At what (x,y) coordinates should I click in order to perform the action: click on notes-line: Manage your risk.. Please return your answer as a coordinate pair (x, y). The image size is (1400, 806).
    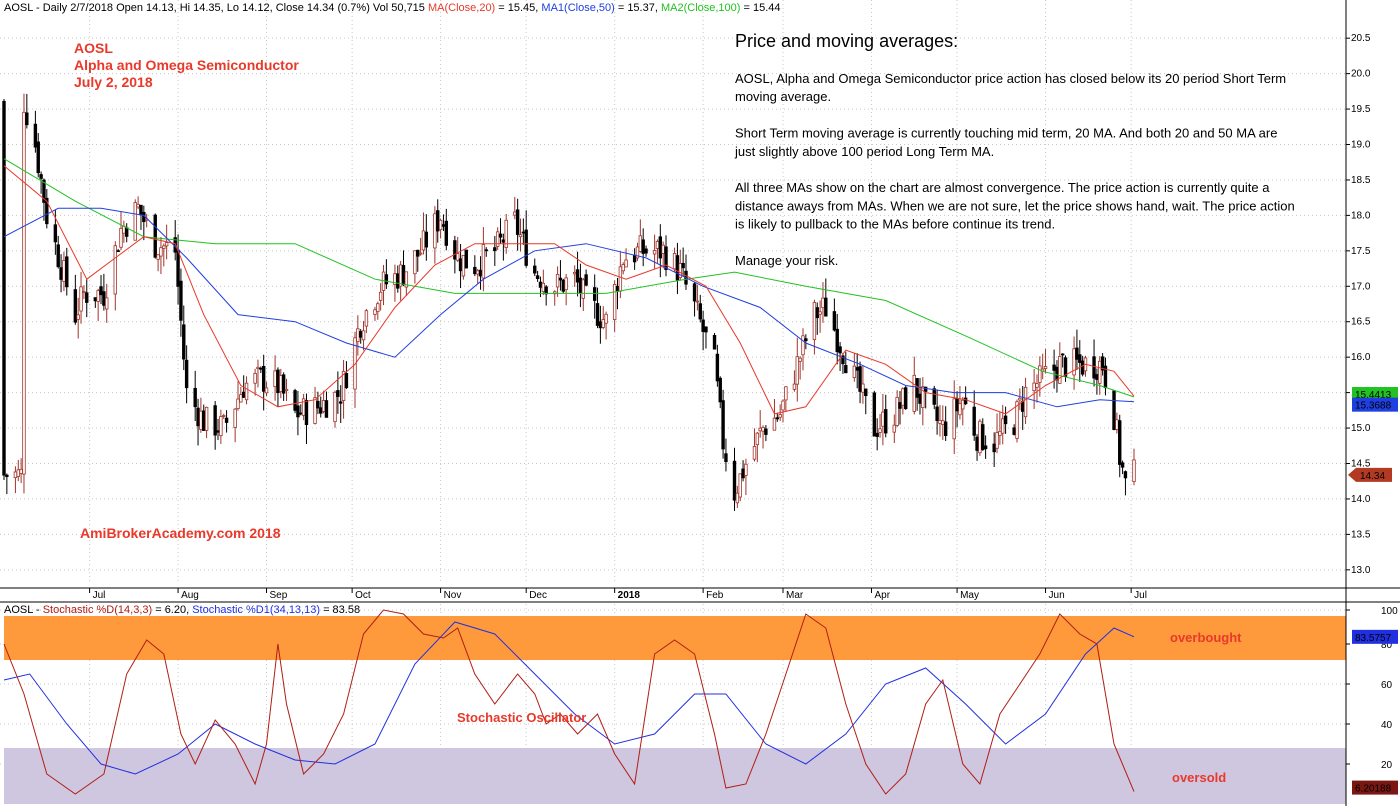
    Looking at the image, I should click on (786, 260).